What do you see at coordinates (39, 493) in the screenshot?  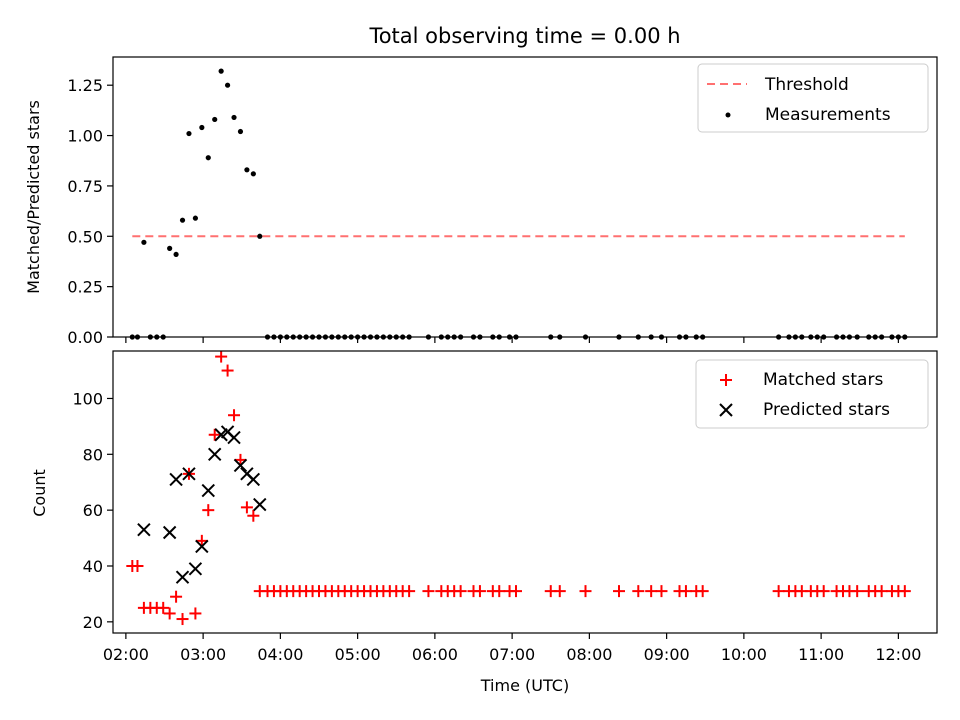 I see `bottom-ylabel: Count` at bounding box center [39, 493].